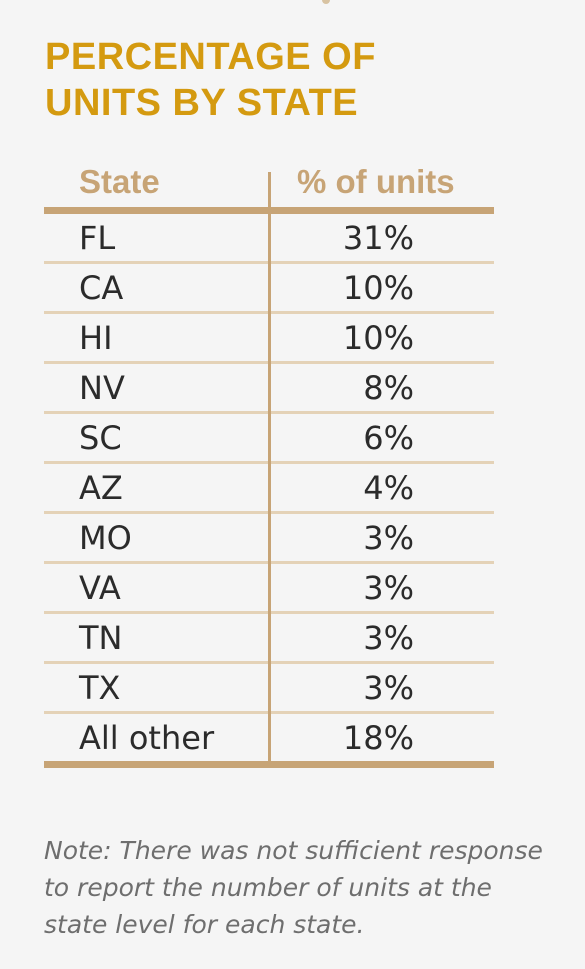  Describe the element at coordinates (101, 288) in the screenshot. I see `state-cell: CA` at that location.